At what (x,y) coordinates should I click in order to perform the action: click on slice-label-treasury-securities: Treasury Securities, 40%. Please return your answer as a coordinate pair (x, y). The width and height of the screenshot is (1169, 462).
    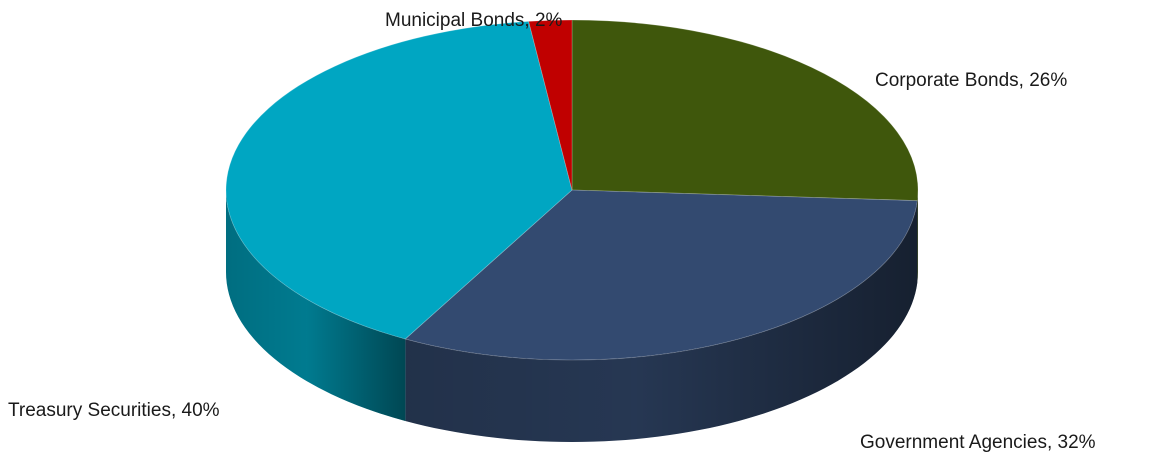
    Looking at the image, I should click on (114, 410).